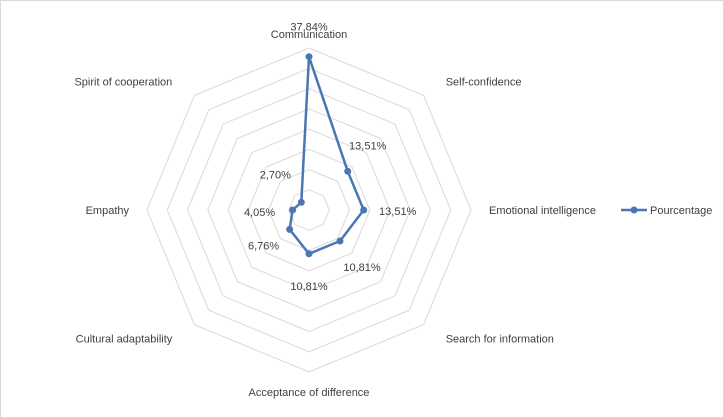 The width and height of the screenshot is (724, 418). Describe the element at coordinates (293, 210) in the screenshot. I see `data-point-empathy` at that location.